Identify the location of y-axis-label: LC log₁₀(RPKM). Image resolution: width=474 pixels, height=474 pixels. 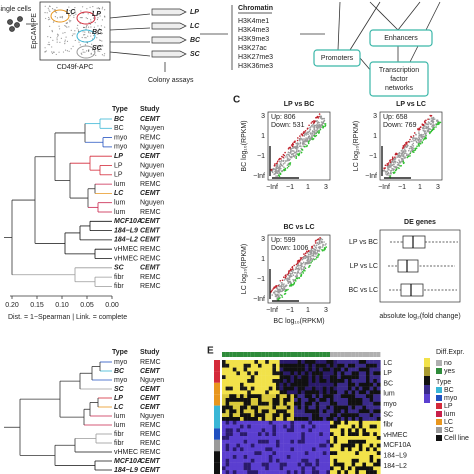
(356, 146).